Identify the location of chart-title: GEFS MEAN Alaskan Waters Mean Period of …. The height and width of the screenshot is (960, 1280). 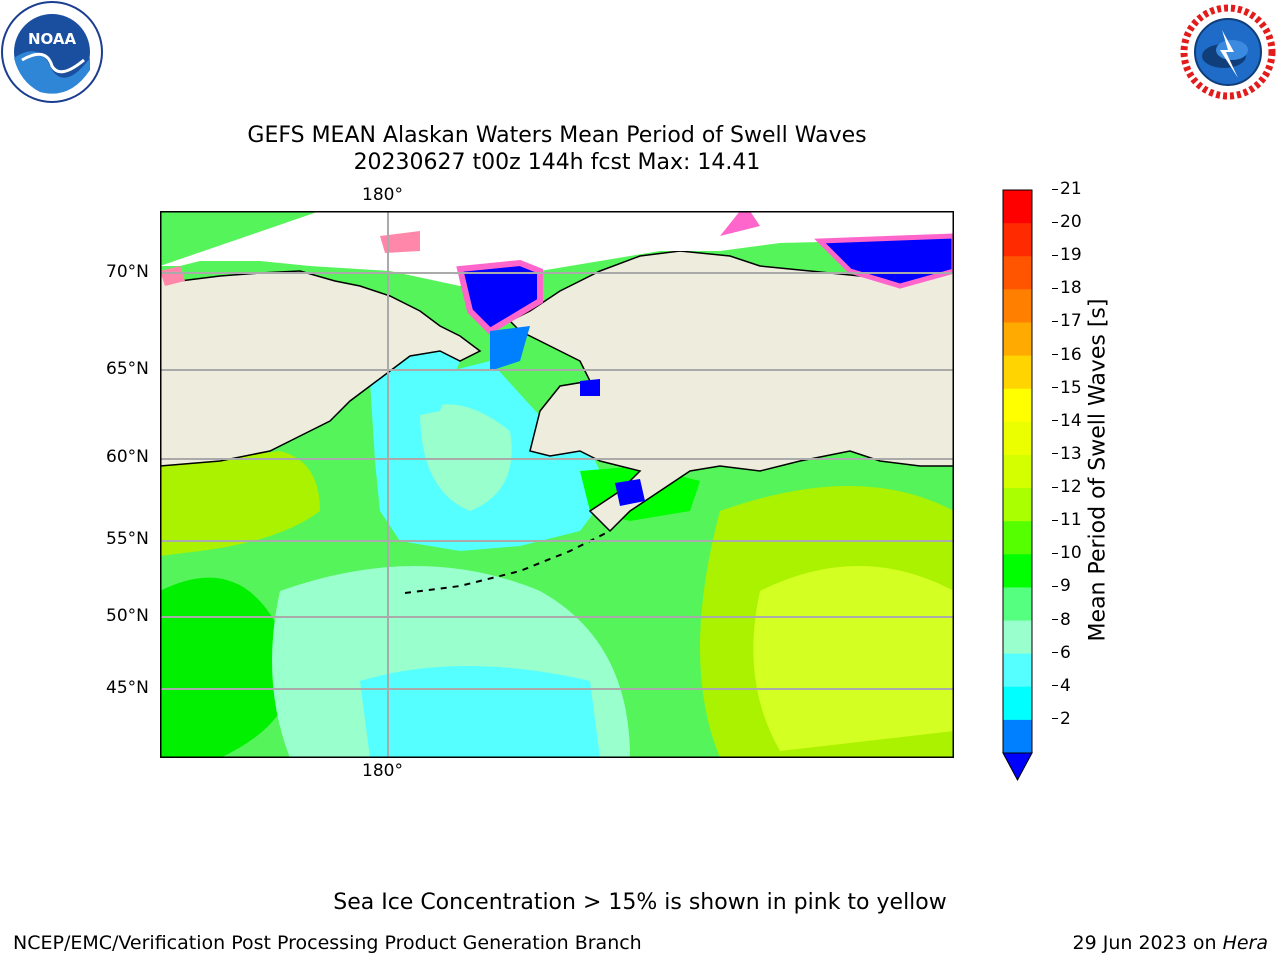
(557, 135).